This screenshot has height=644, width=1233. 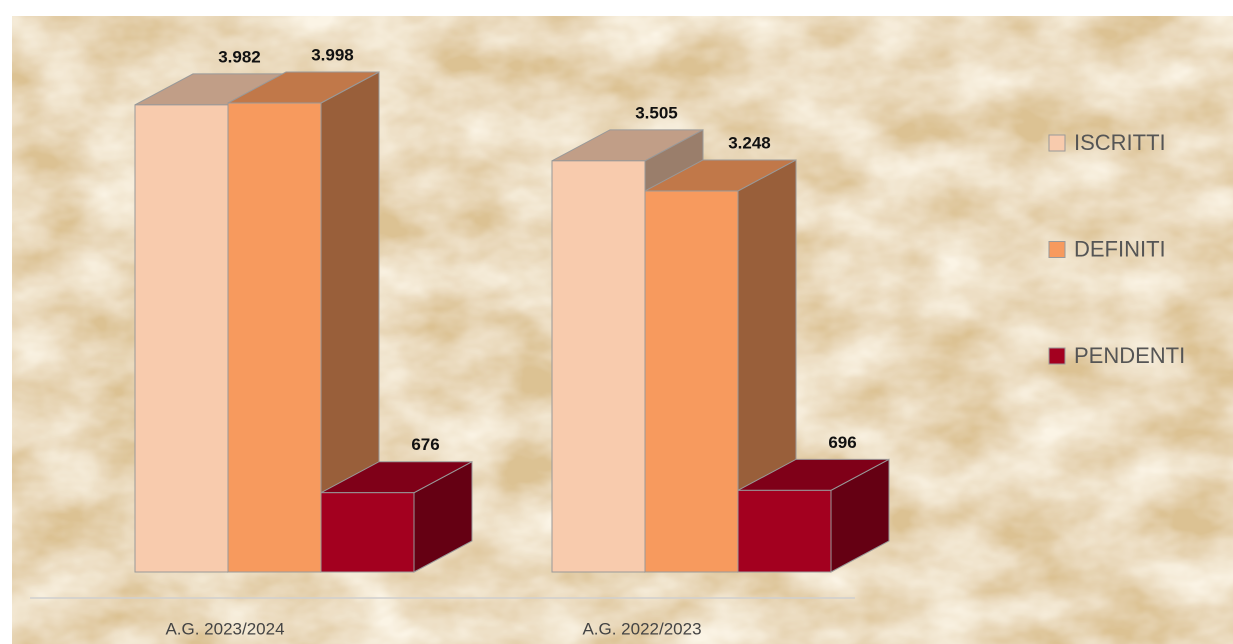 What do you see at coordinates (239, 56) in the screenshot?
I see `value-label: 3.982` at bounding box center [239, 56].